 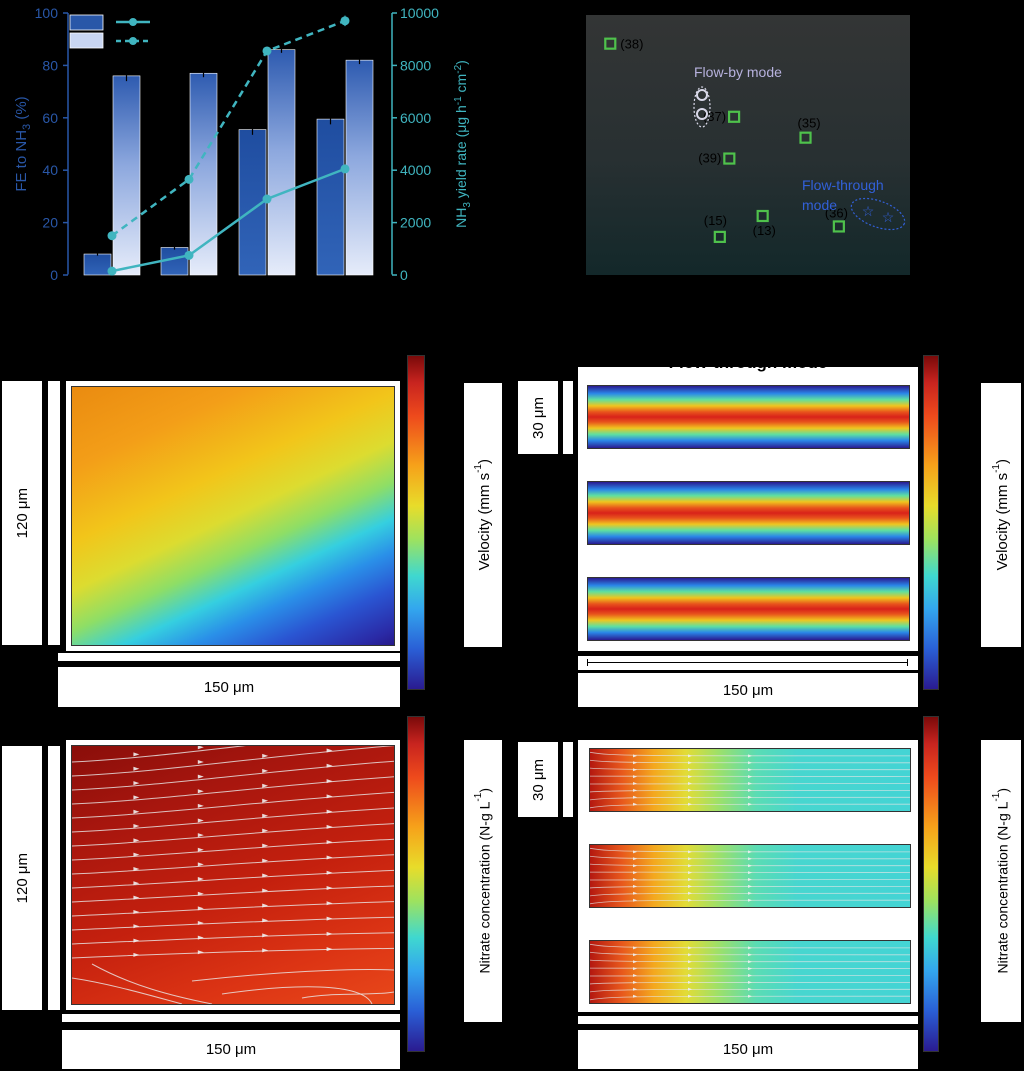 I want to click on dim-box-120-b: 120 μm, so click(x=22, y=878).